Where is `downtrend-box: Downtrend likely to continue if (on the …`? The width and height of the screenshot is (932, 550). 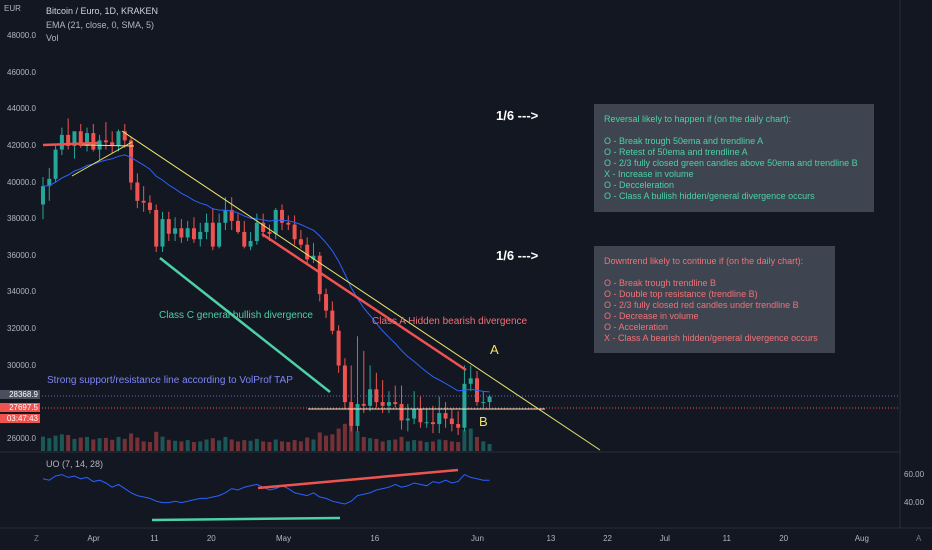 downtrend-box: Downtrend likely to continue if (on the … is located at coordinates (714, 299).